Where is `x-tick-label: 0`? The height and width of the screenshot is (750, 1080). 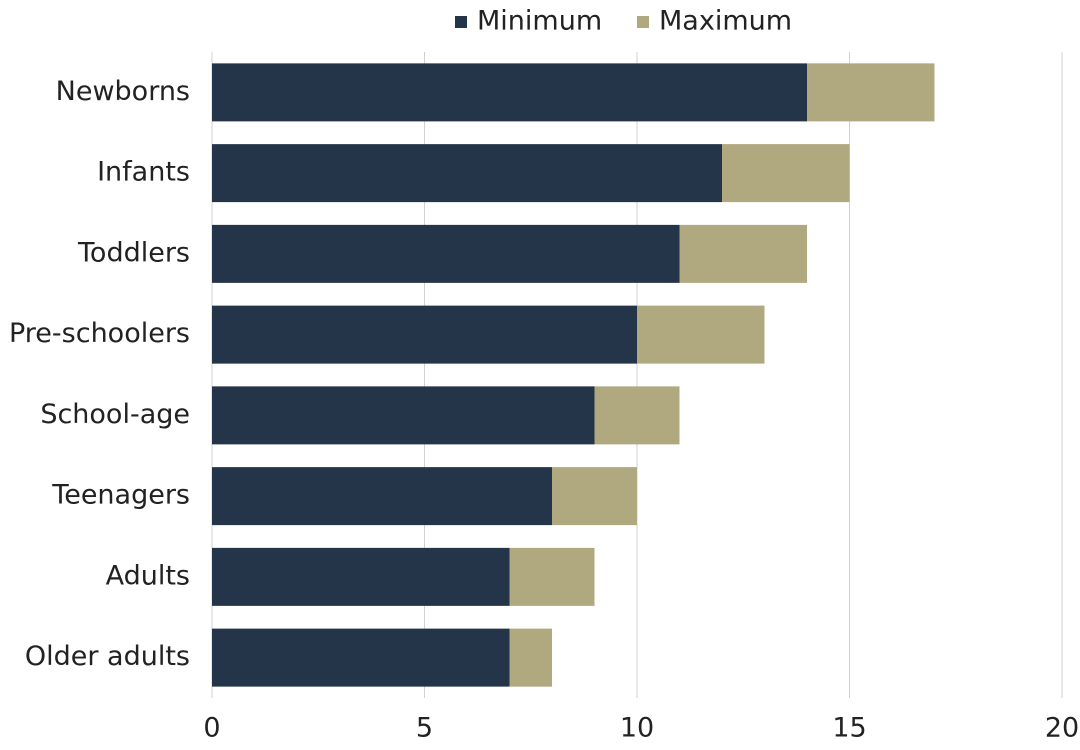
x-tick-label: 0 is located at coordinates (211, 728).